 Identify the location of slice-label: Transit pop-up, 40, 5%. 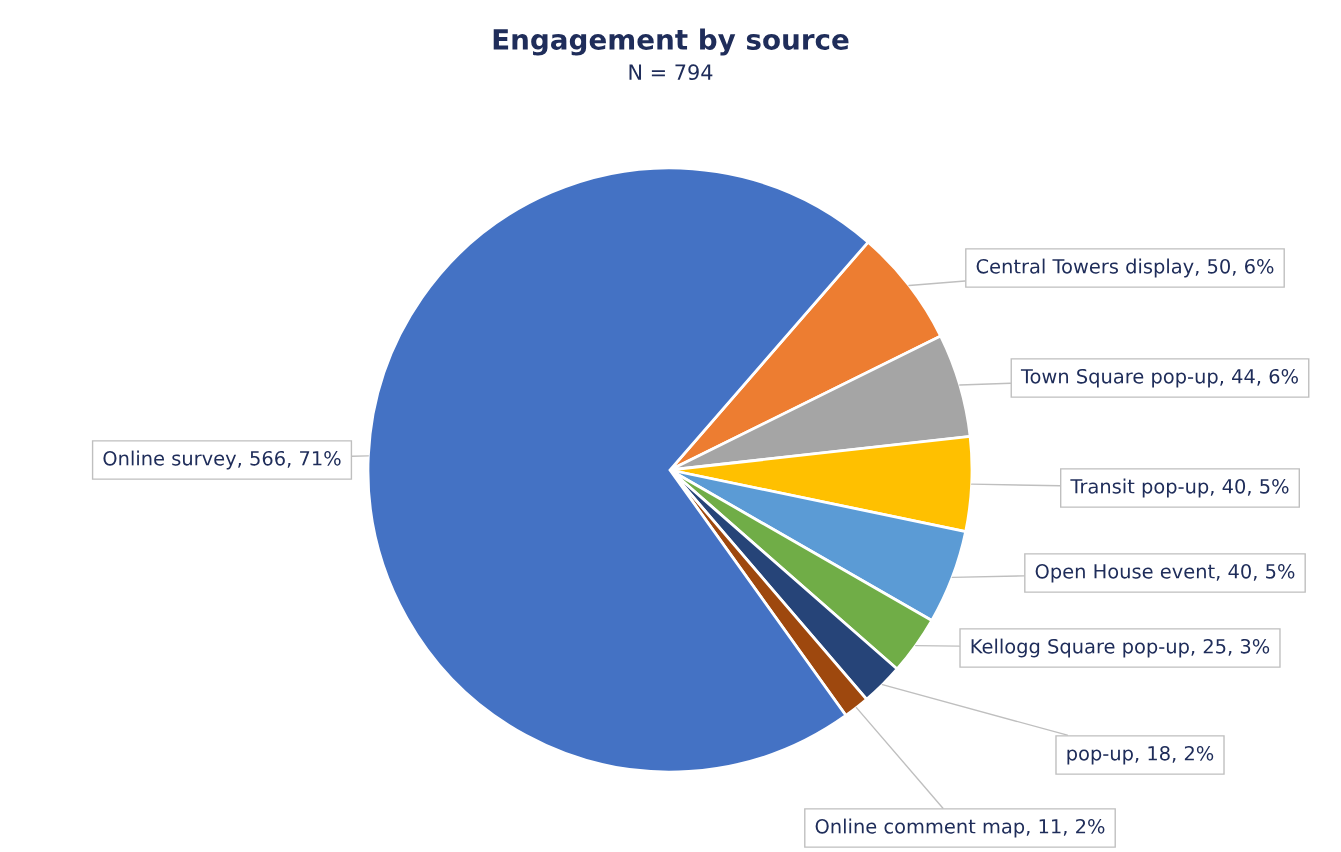
(1179, 488).